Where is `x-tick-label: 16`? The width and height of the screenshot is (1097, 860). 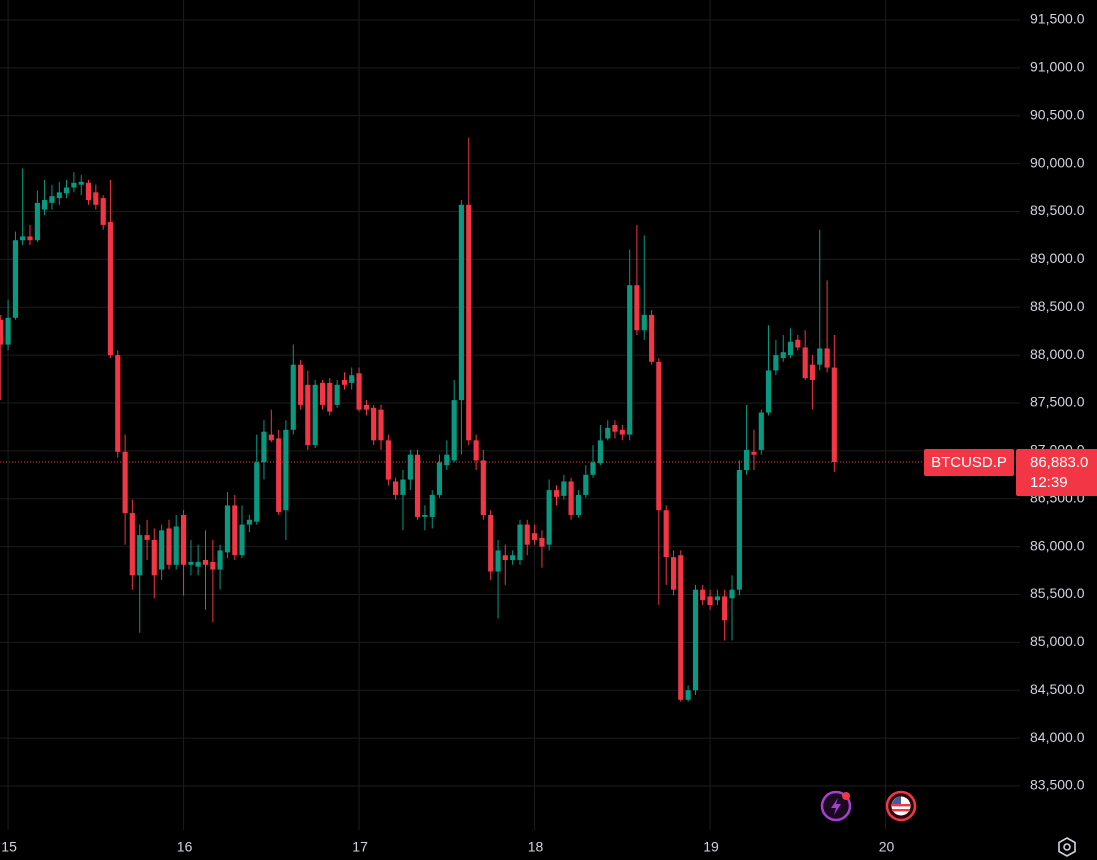
x-tick-label: 16 is located at coordinates (185, 847).